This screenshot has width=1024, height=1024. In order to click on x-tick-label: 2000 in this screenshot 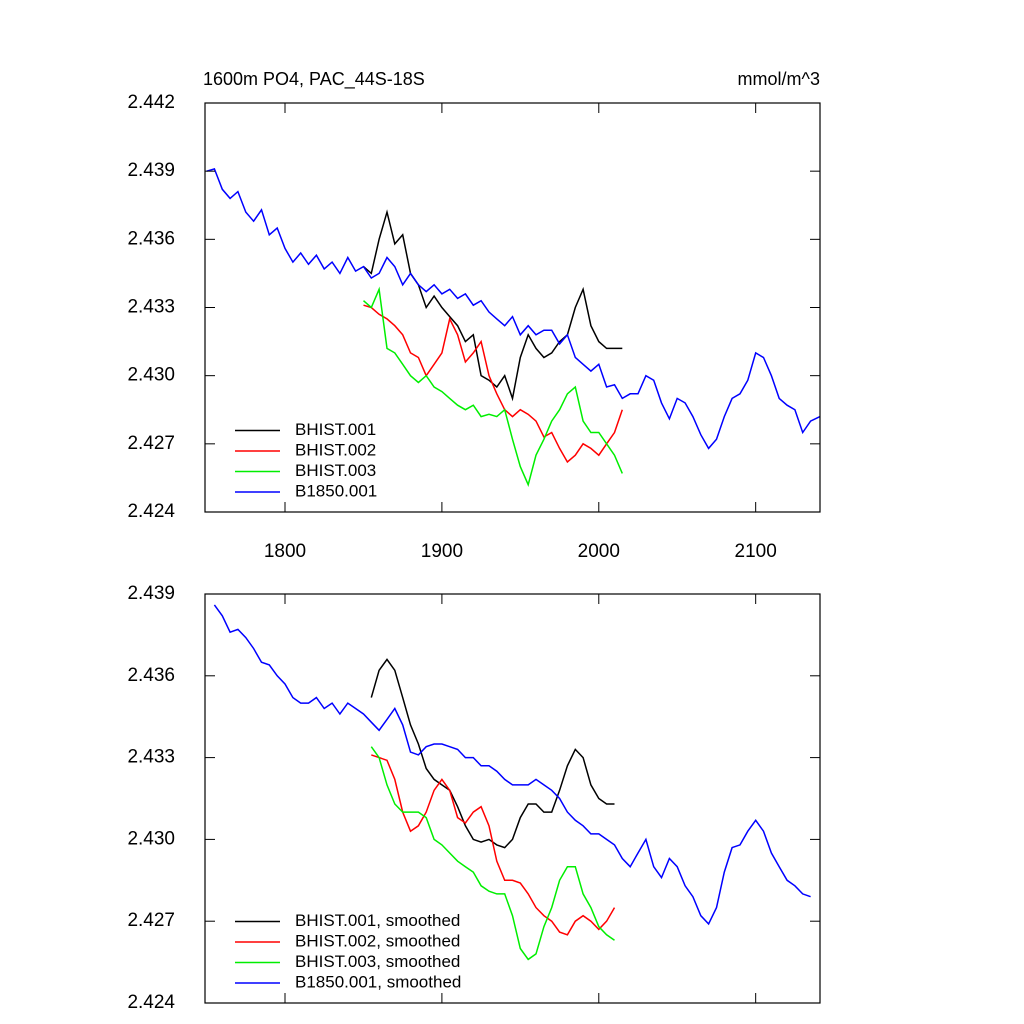, I will do `click(599, 551)`.